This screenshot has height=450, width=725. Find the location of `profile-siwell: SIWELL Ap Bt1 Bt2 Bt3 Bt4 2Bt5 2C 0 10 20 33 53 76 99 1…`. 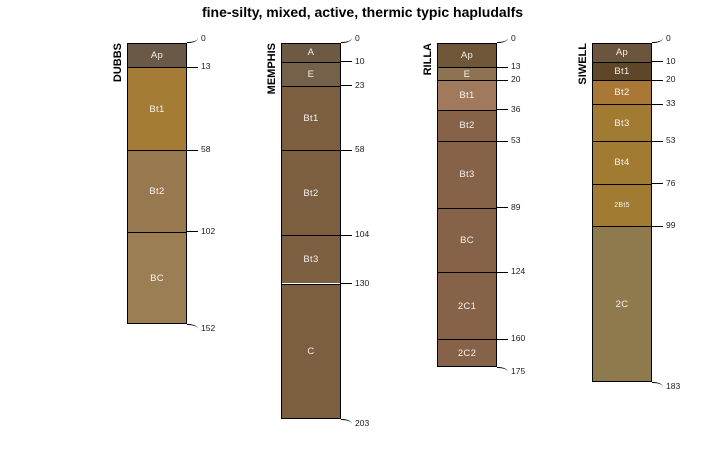

profile-siwell: SIWELL Ap Bt1 Bt2 Bt3 Bt4 2Bt5 2C 0 10 20 33 53 76 99 1… is located at coordinates (628, 212).